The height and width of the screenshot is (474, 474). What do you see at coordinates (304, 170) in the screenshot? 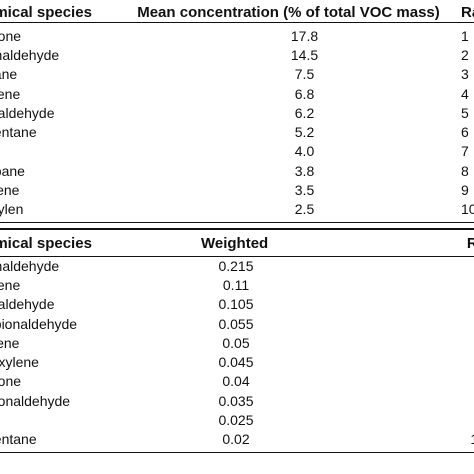
I see `value-cell: 3.8` at bounding box center [304, 170].